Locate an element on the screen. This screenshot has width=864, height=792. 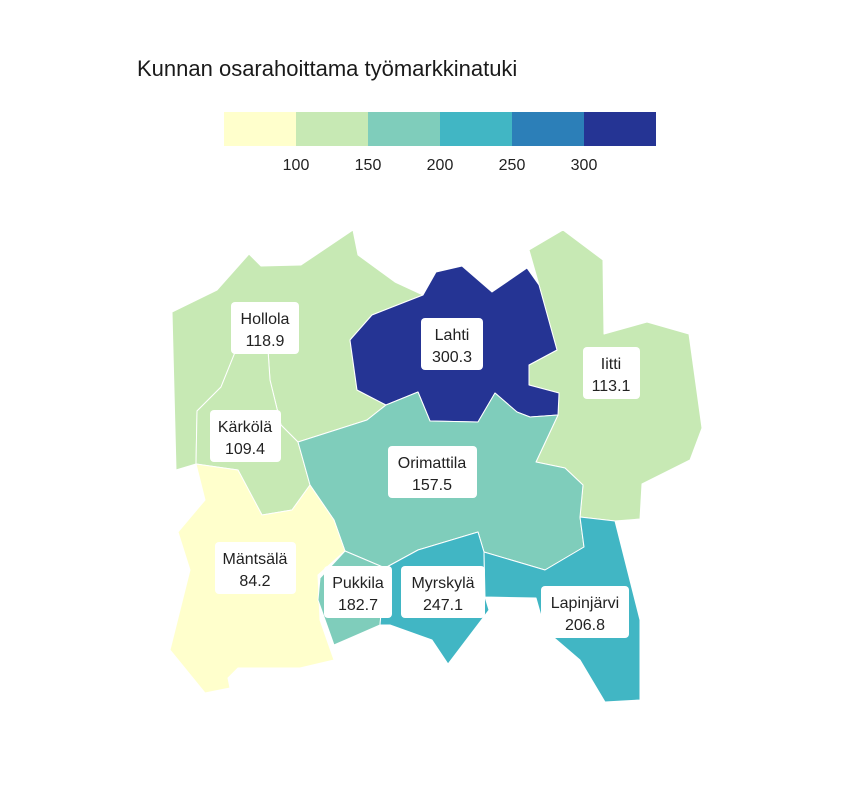
label-value-pukkila: 182.7 is located at coordinates (358, 605).